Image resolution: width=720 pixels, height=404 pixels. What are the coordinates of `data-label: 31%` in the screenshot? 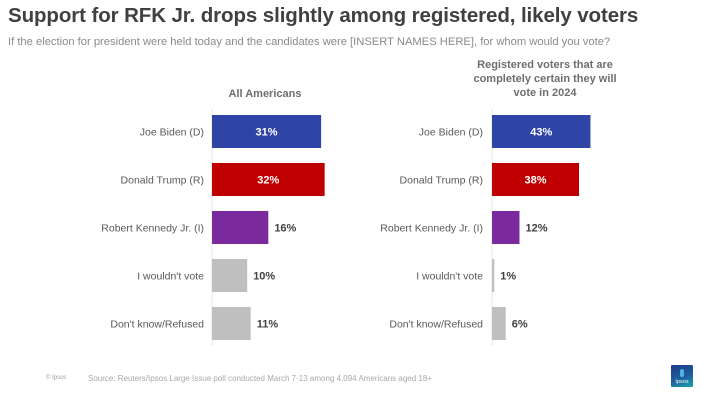 It's located at (267, 133).